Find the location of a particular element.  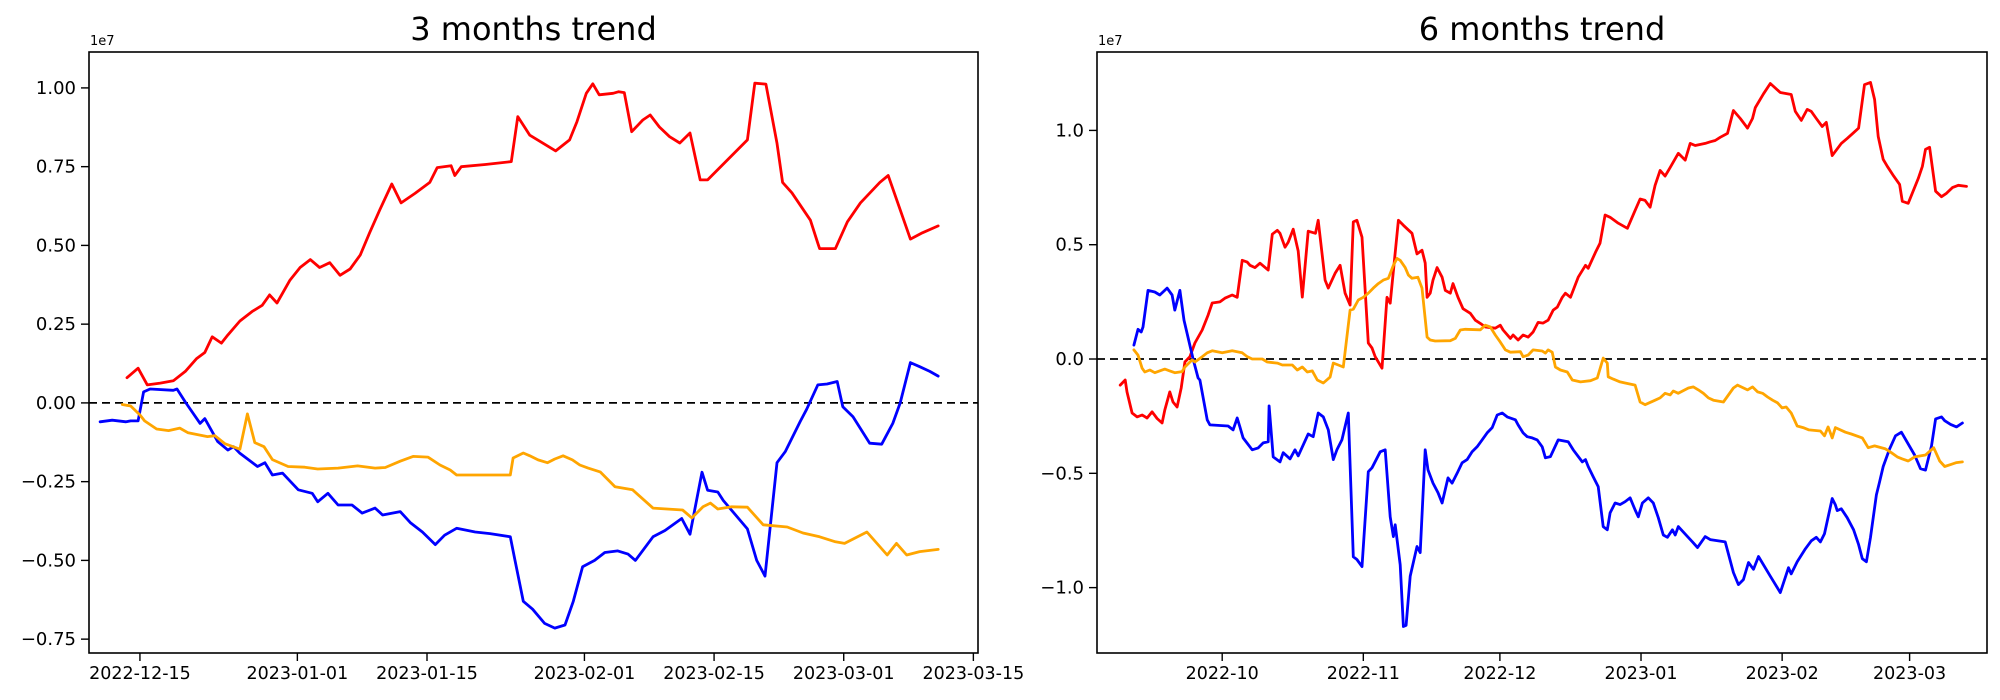

y-tick-label: 1.00 is located at coordinates (56, 88).